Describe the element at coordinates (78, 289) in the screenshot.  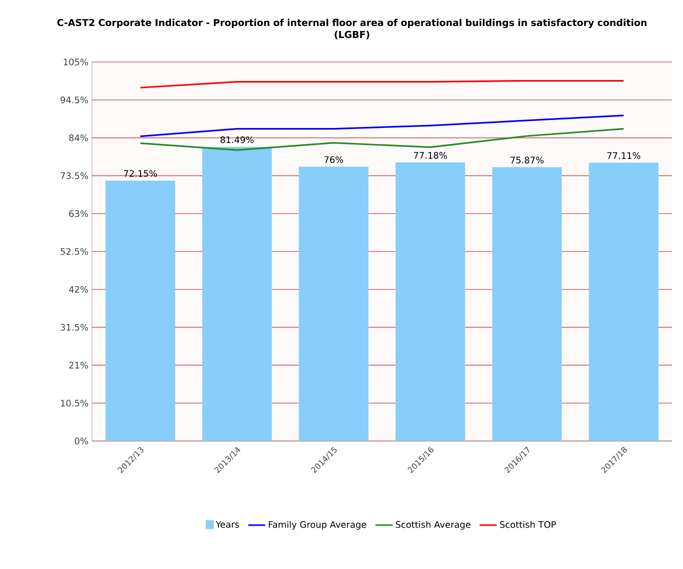
I see `y-tick-label: 42%` at that location.